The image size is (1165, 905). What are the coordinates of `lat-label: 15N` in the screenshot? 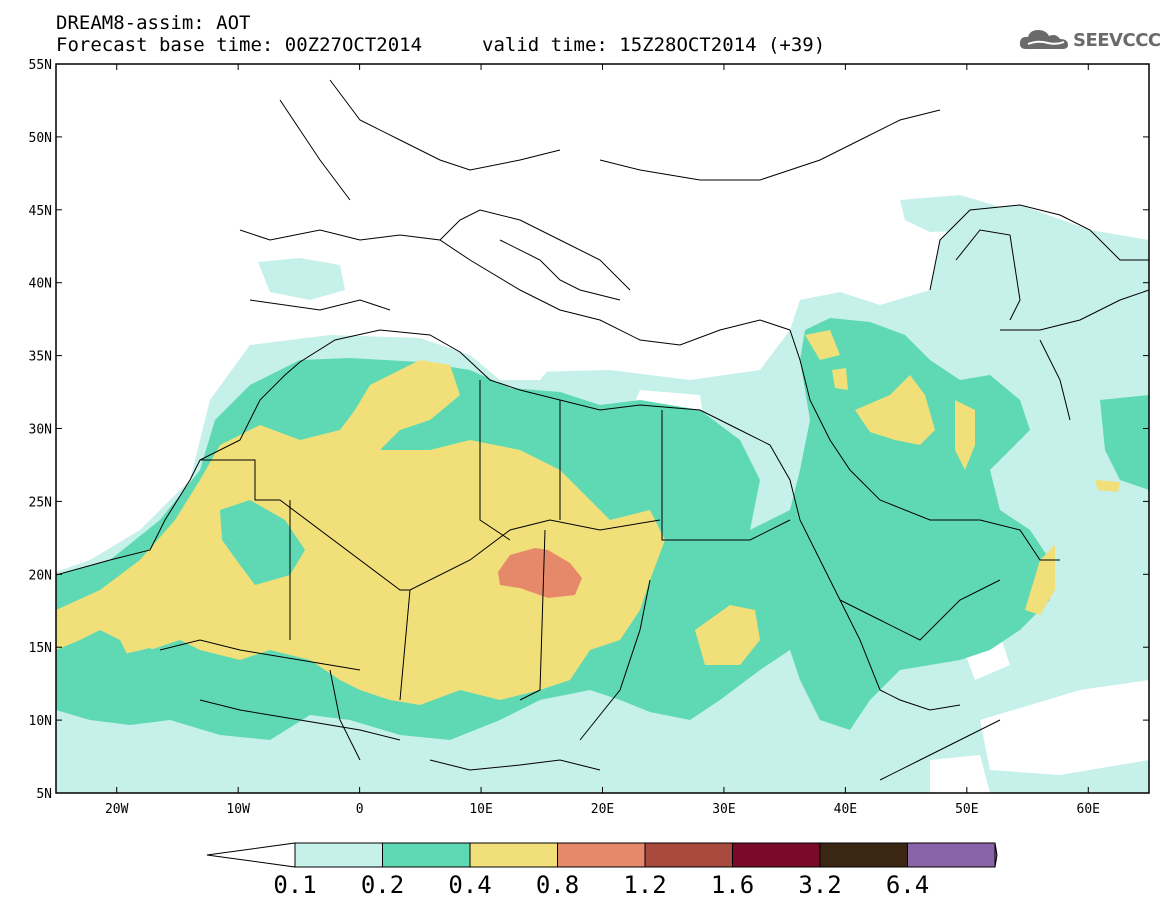 It's located at (40, 648).